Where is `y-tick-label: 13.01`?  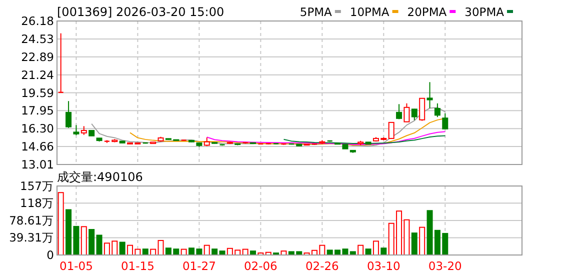
y-tick-label: 13.01 is located at coordinates (37, 165).